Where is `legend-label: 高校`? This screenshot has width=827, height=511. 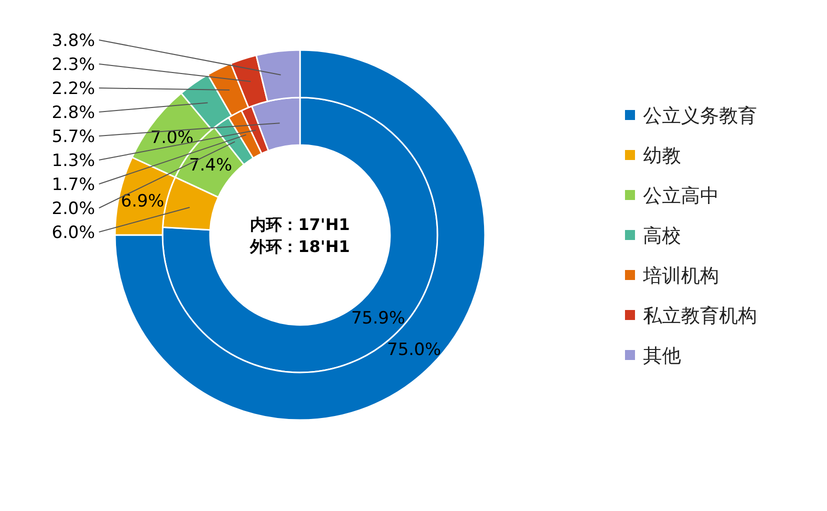
legend-label: 高校 is located at coordinates (662, 236).